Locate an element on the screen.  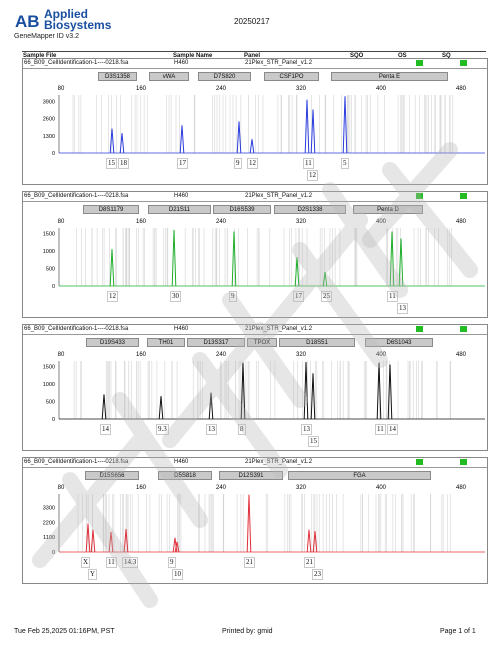
allele-call-label: 17 is located at coordinates (298, 296).